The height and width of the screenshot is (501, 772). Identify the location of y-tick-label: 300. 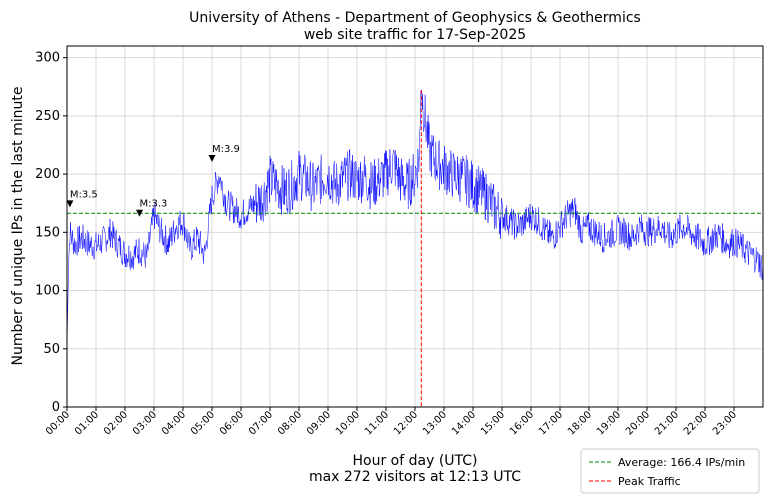
(47, 58).